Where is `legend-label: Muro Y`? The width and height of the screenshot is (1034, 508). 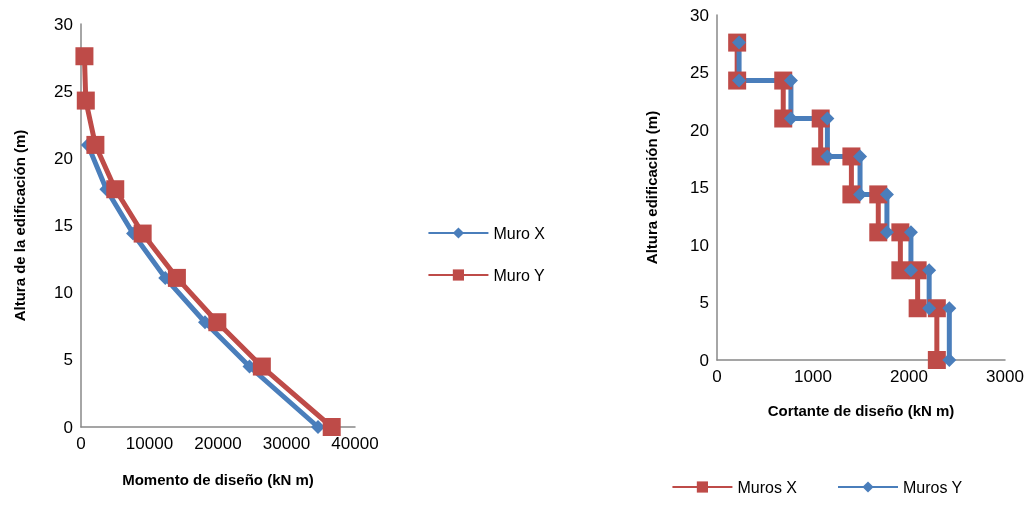
legend-label: Muro Y is located at coordinates (519, 275).